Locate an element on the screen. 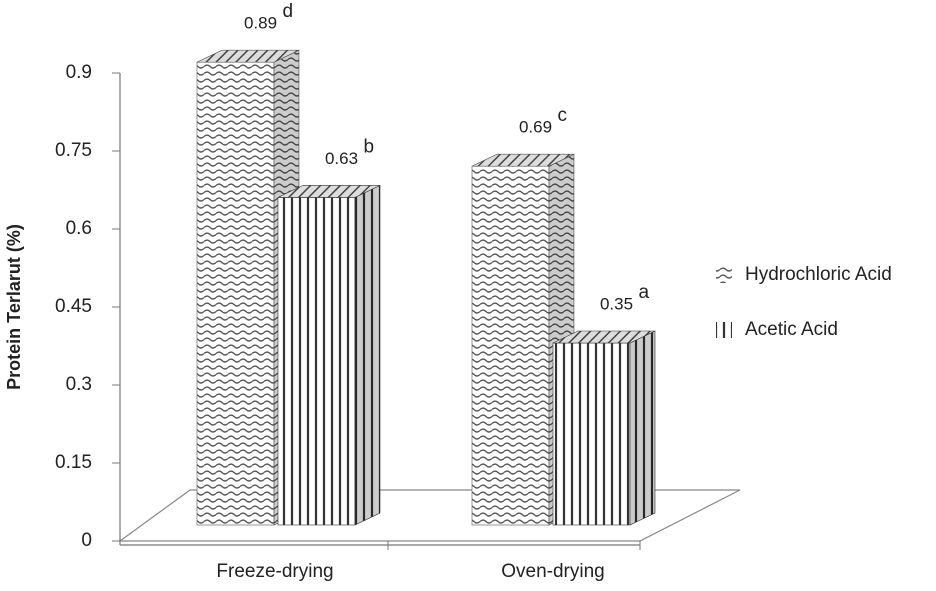  y-tick-label: 0.6 is located at coordinates (79, 228).